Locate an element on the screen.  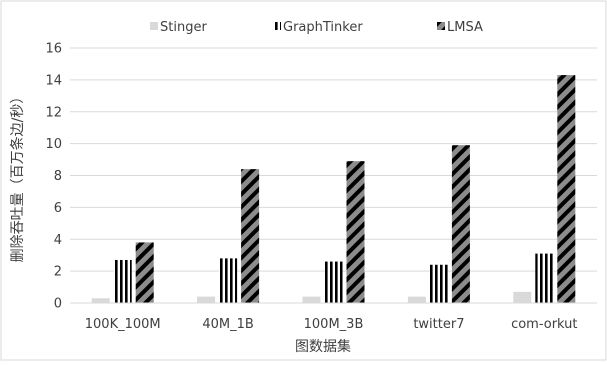
legend-swatch-stinger is located at coordinates (154, 26).